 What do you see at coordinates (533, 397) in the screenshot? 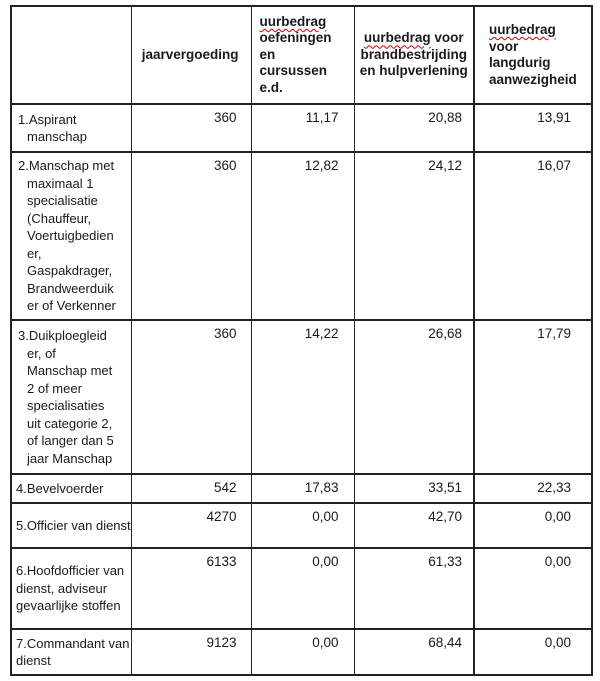
I see `cell-uurbedrag-langdurig: 17,79` at bounding box center [533, 397].